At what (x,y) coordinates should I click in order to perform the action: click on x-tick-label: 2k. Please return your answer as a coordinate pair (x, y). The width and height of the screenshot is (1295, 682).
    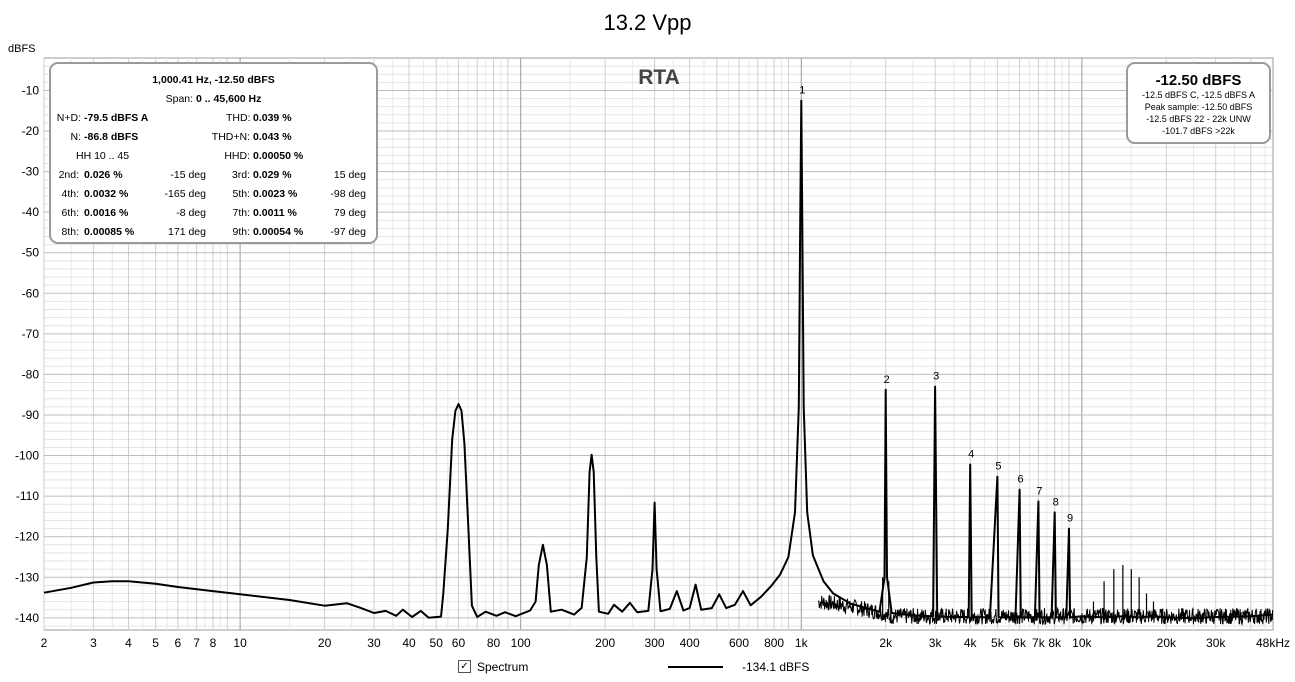
    Looking at the image, I should click on (886, 643).